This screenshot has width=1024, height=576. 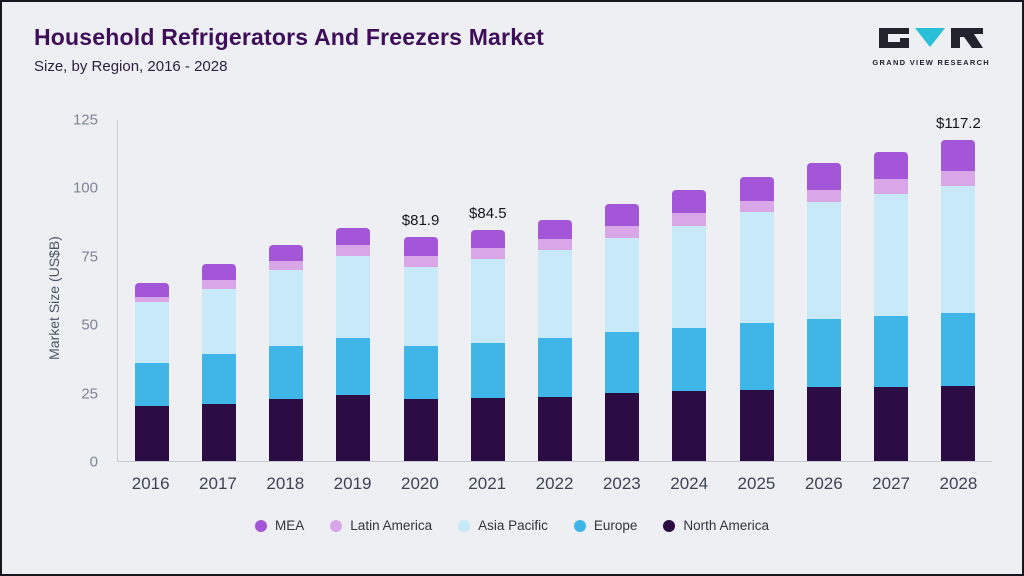 I want to click on bar-slot: $81.9, so click(x=420, y=290).